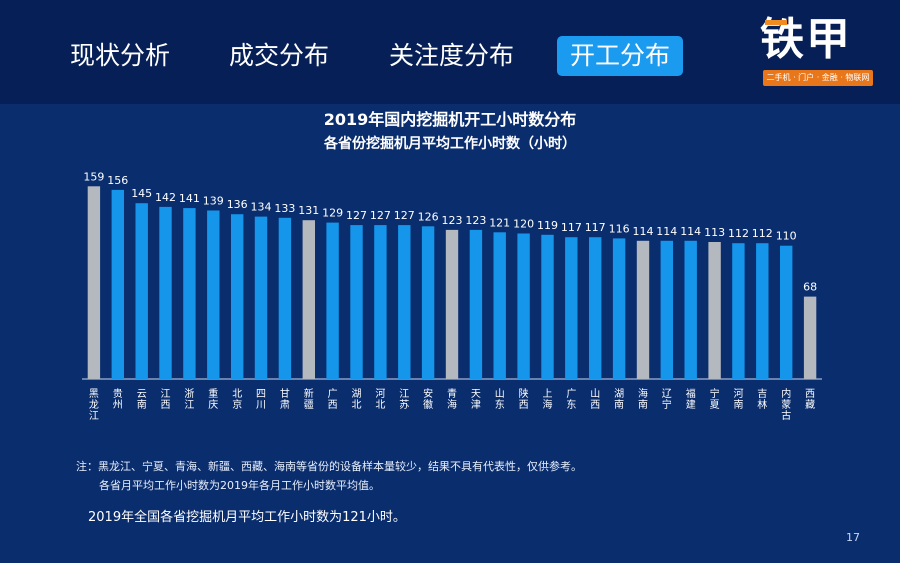 The width and height of the screenshot is (900, 563). Describe the element at coordinates (475, 220) in the screenshot. I see `data-label-16: 123` at that location.